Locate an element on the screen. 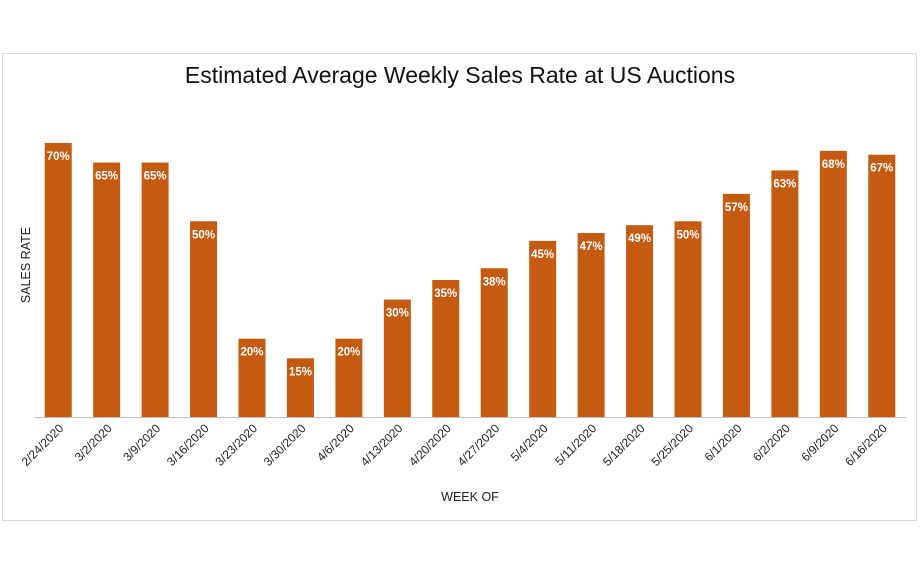  x-tick-label: 5/11/2020 is located at coordinates (575, 444).